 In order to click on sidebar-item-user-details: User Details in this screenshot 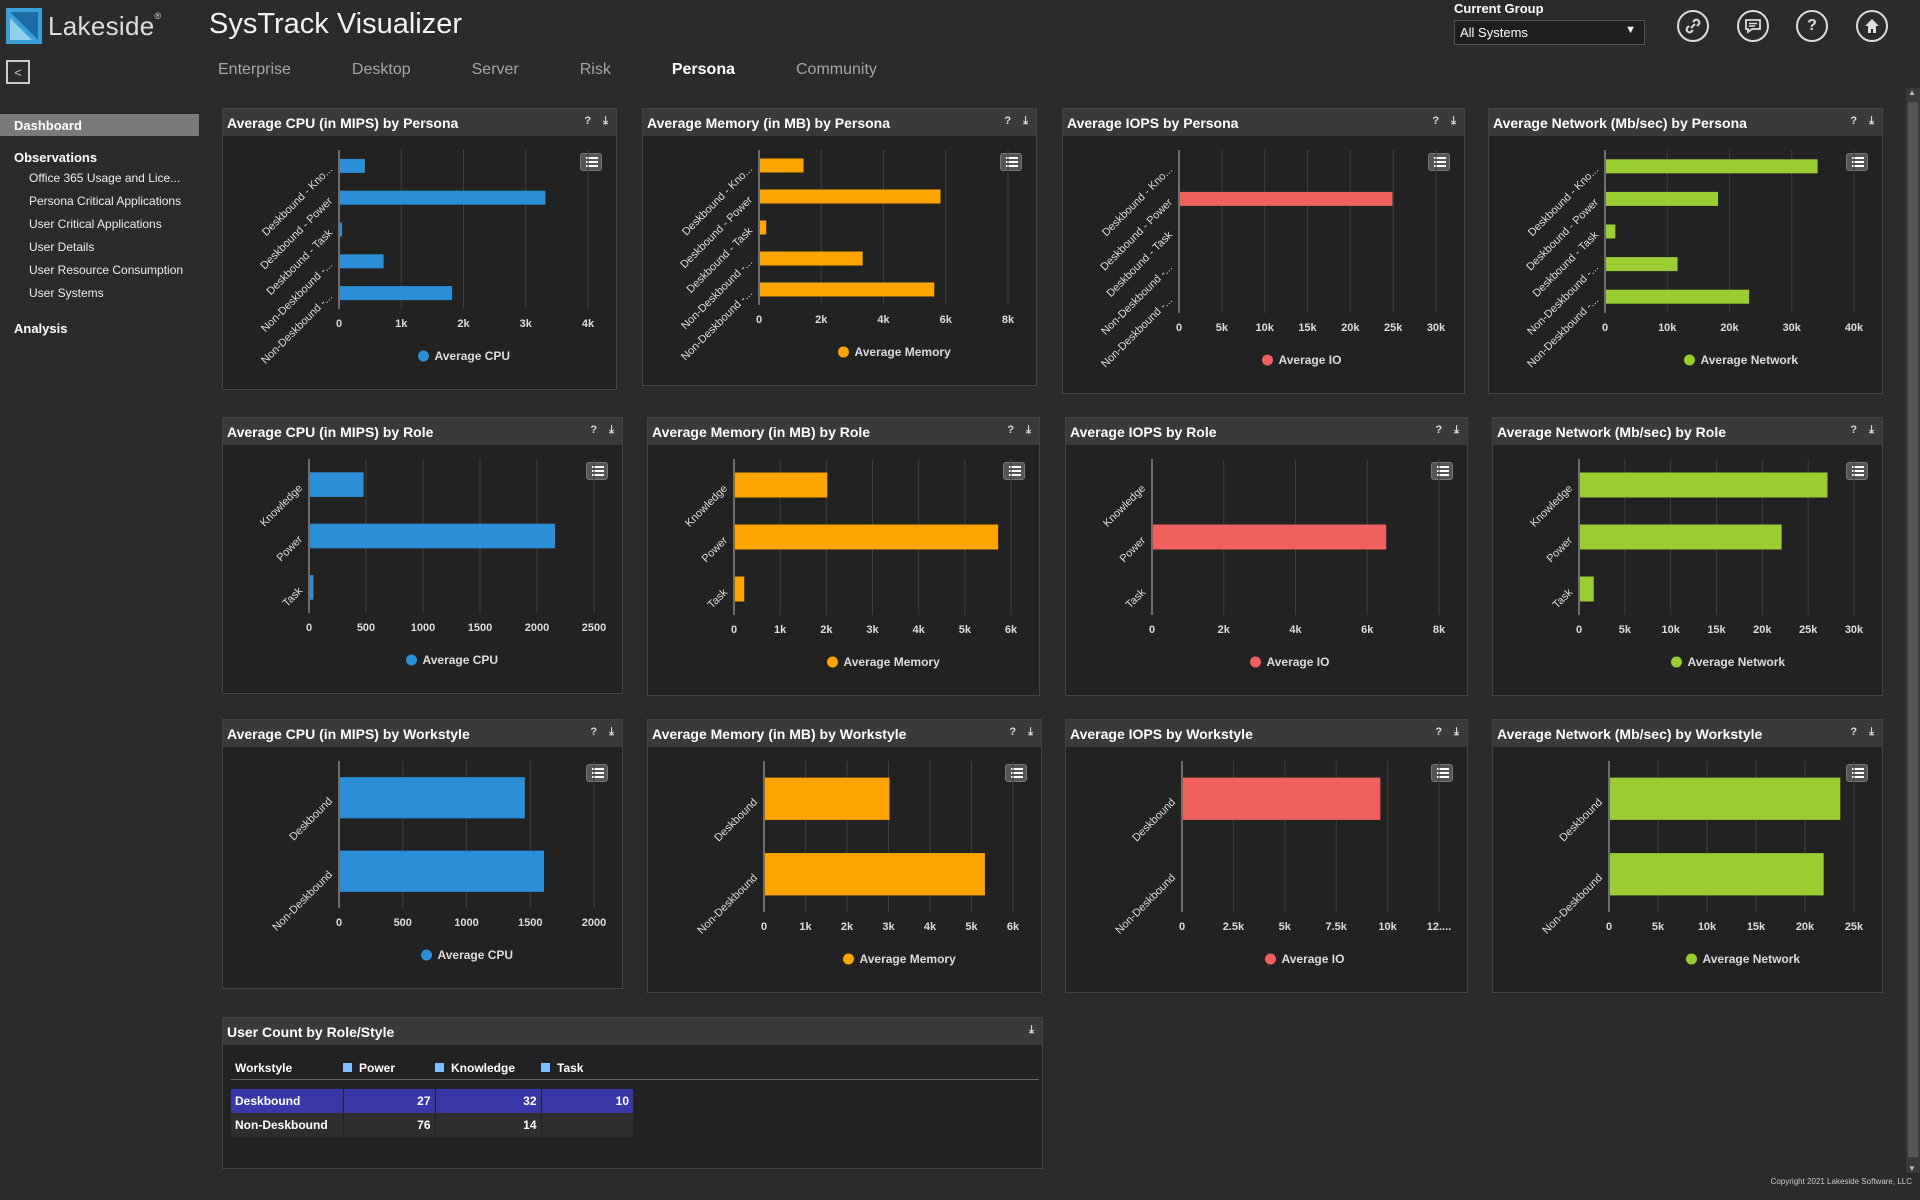, I will do `click(62, 247)`.